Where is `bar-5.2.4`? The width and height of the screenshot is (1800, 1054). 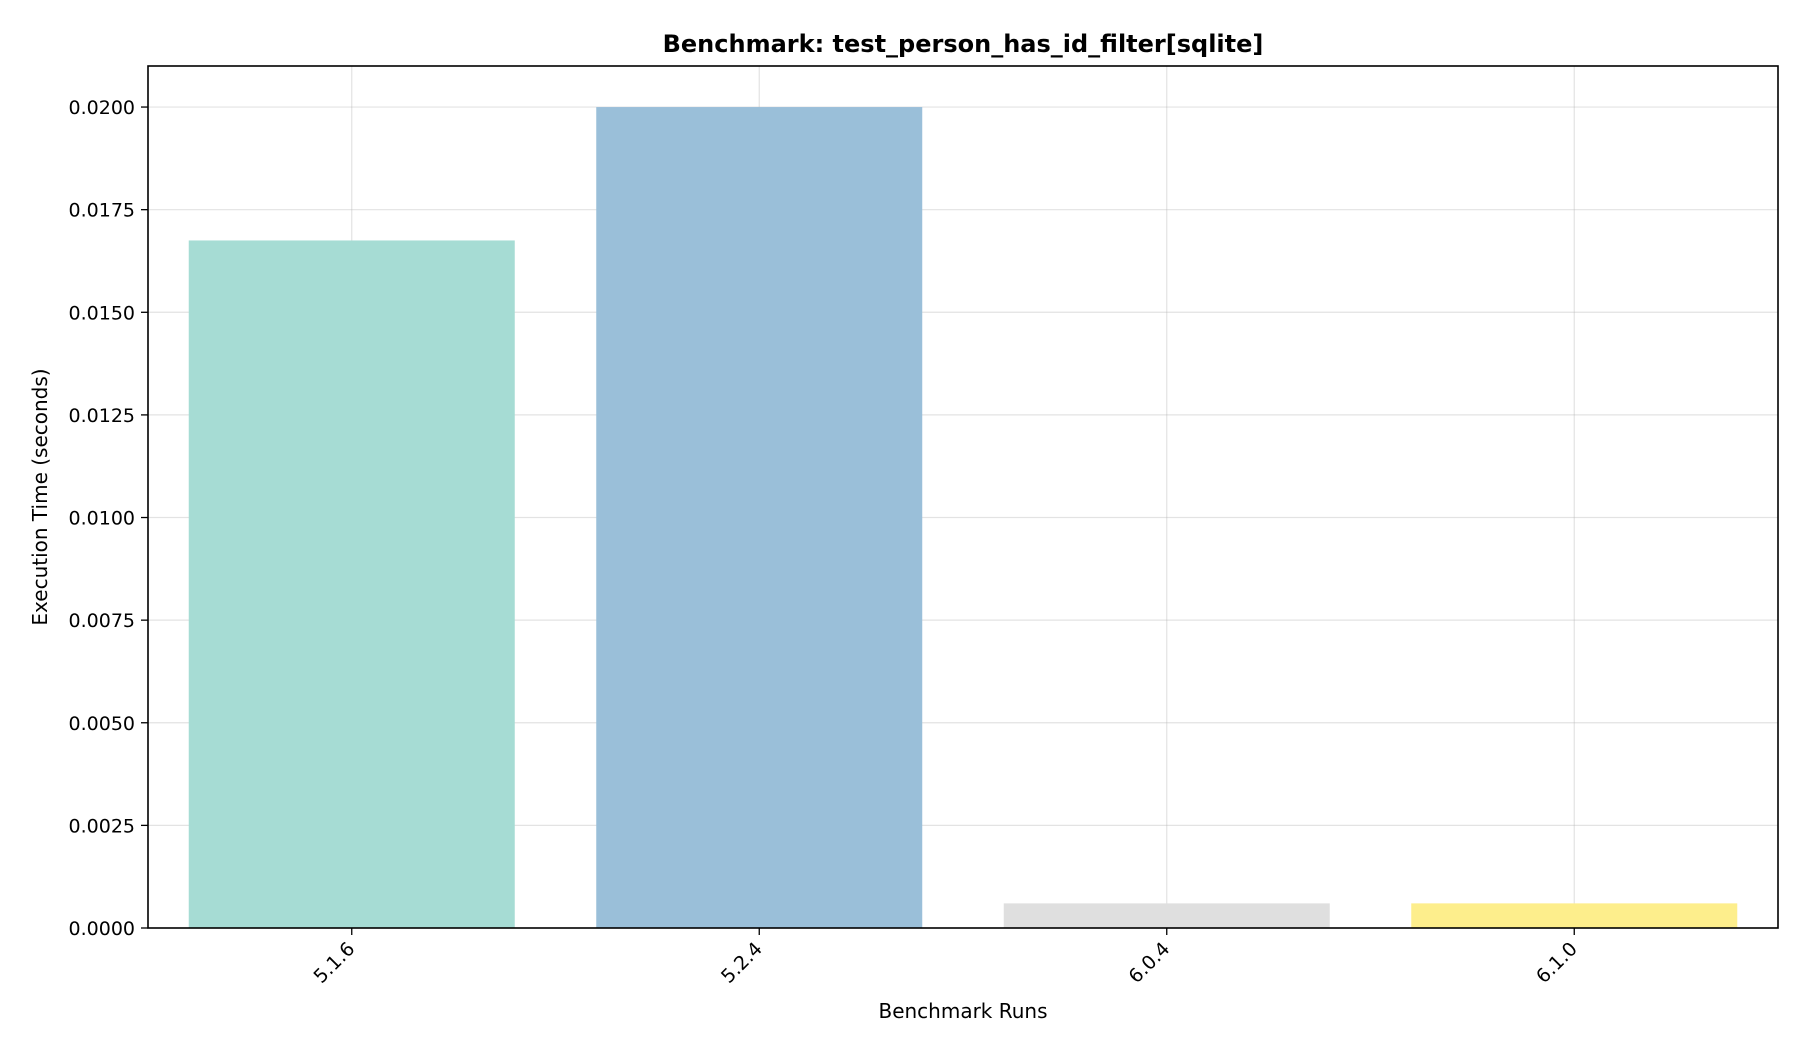
bar-5.2.4 is located at coordinates (759, 518).